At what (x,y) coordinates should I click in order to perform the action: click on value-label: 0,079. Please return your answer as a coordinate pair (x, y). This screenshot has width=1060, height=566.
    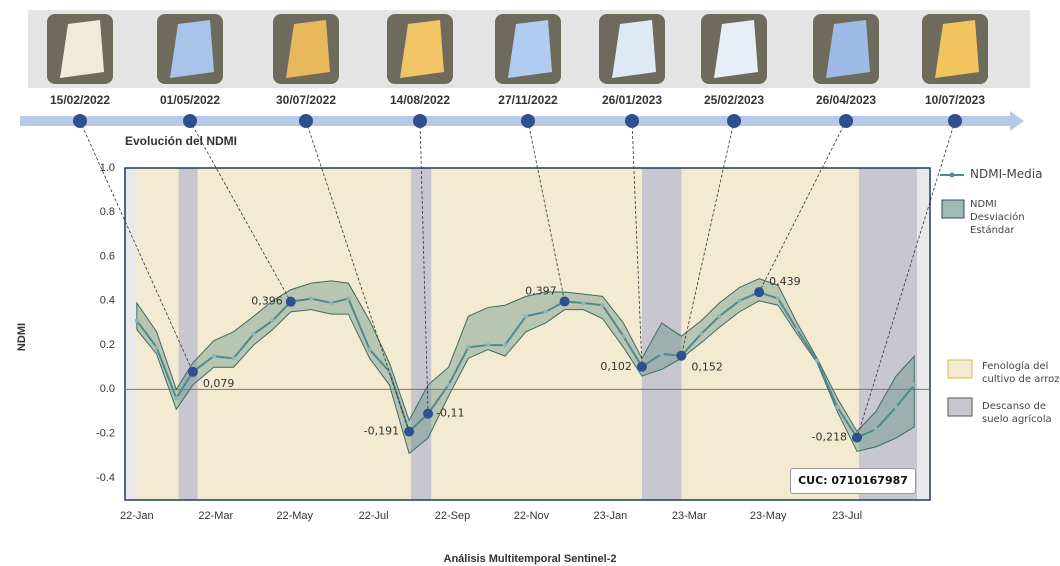
    Looking at the image, I should click on (219, 383).